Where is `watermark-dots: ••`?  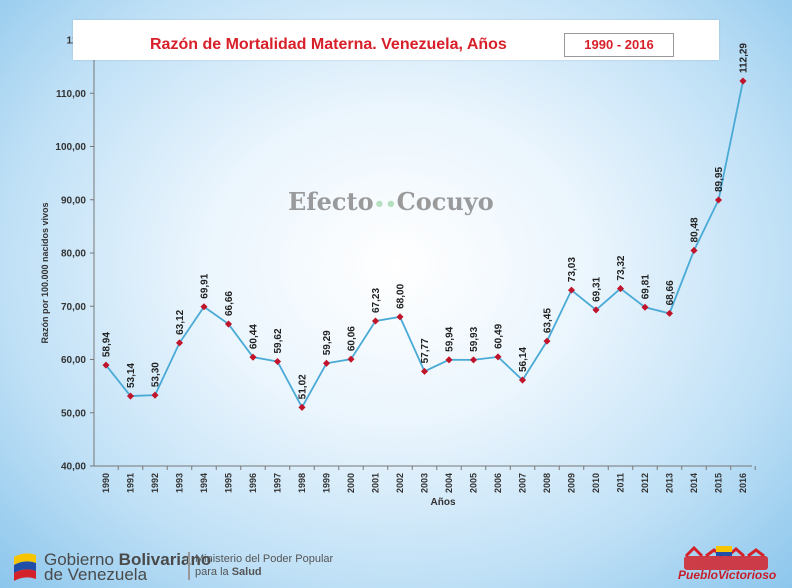
watermark-dots: •• is located at coordinates (385, 204).